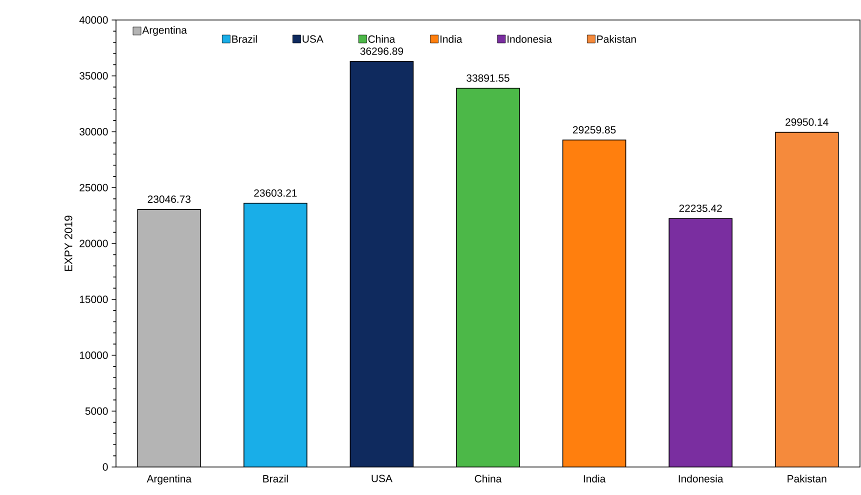 Image resolution: width=861 pixels, height=495 pixels. What do you see at coordinates (94, 188) in the screenshot?
I see `y-tick-label: 25000` at bounding box center [94, 188].